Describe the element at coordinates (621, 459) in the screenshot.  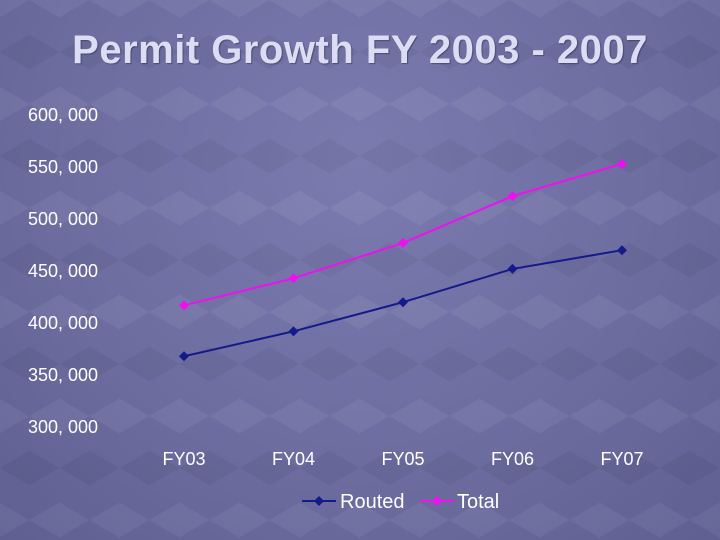
I see `x-tick-label: FY07` at that location.